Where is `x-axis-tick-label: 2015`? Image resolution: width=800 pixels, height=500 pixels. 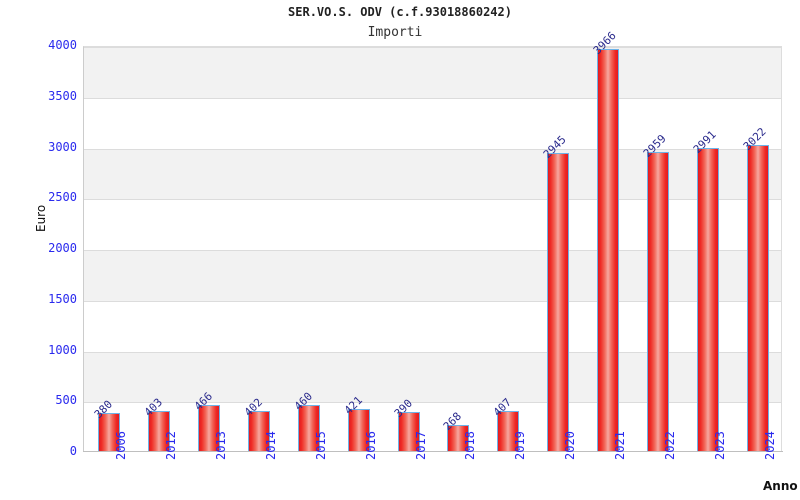
x-axis-tick-label: 2015 is located at coordinates (320, 445).